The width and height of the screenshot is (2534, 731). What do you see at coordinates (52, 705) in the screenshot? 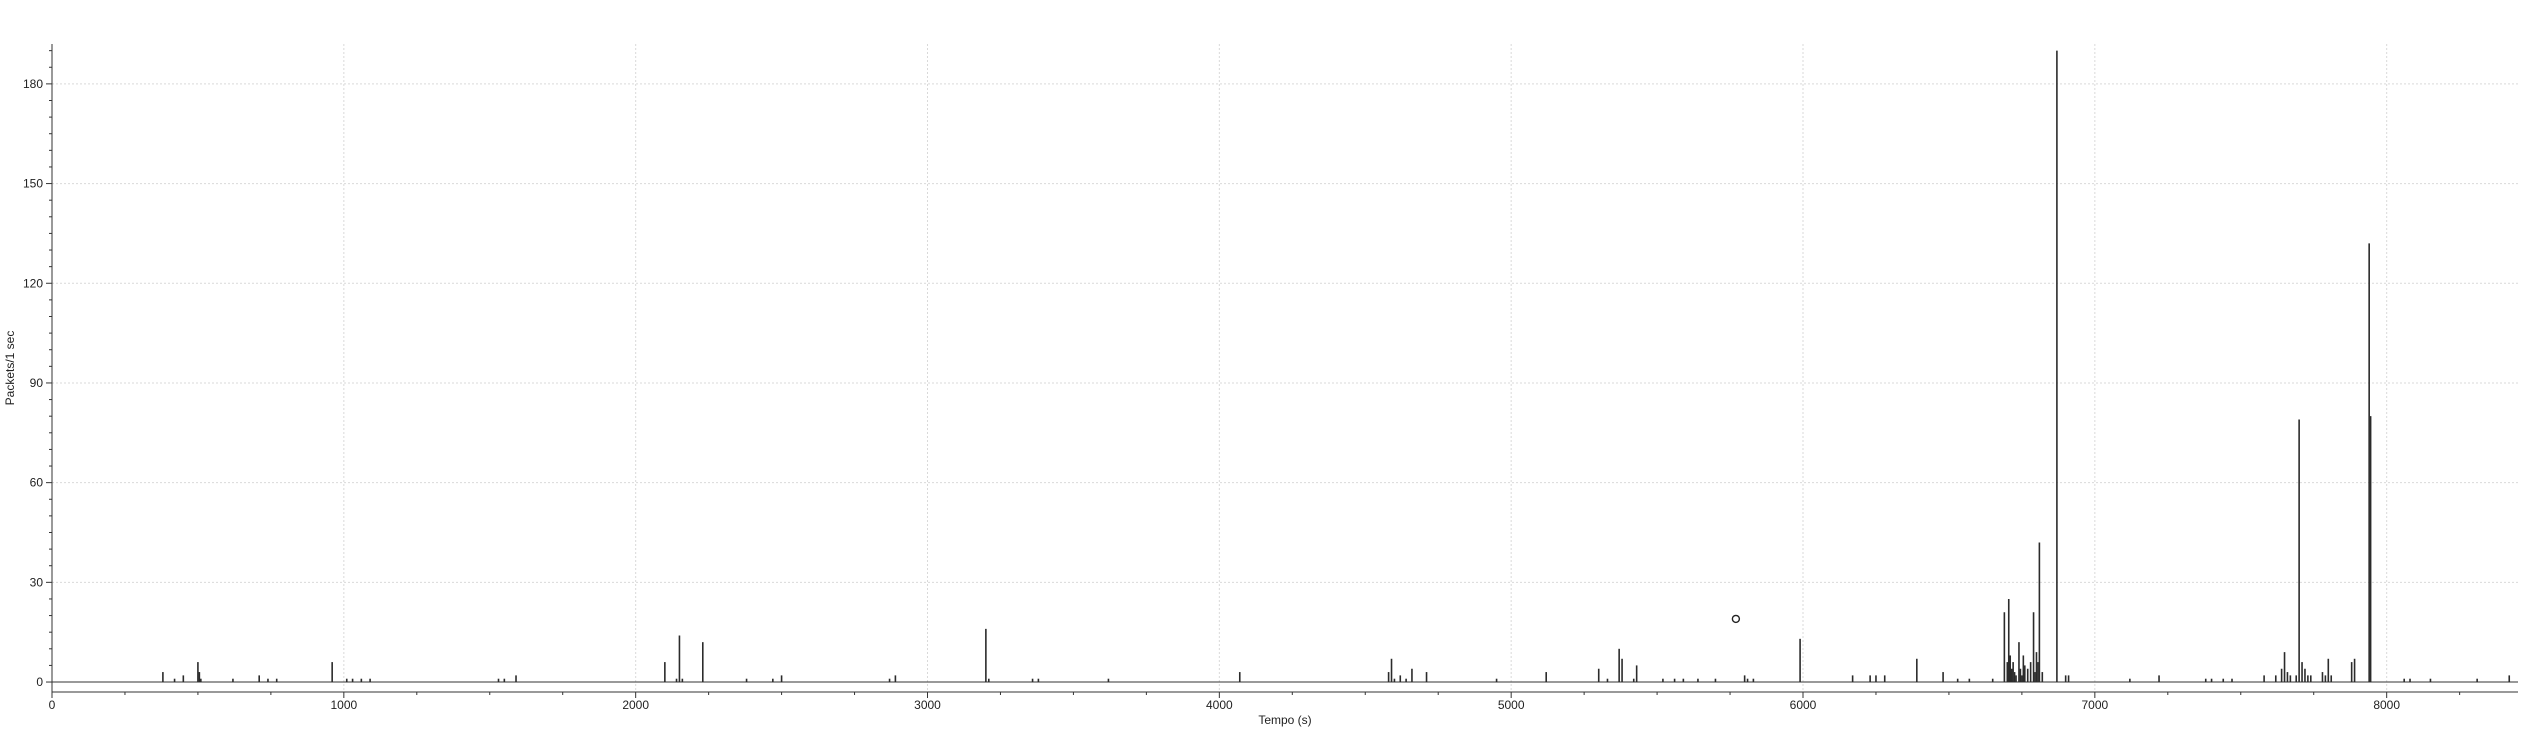
I see `x-tick-label: 0` at bounding box center [52, 705].